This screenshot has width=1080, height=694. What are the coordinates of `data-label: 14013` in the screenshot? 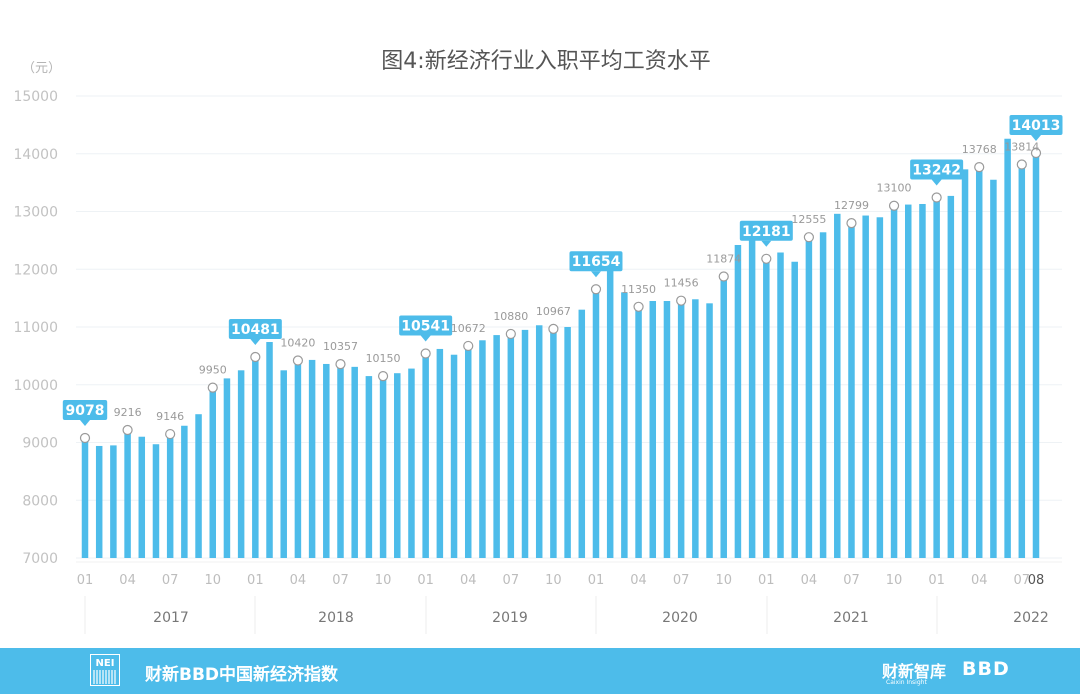 It's located at (1036, 126).